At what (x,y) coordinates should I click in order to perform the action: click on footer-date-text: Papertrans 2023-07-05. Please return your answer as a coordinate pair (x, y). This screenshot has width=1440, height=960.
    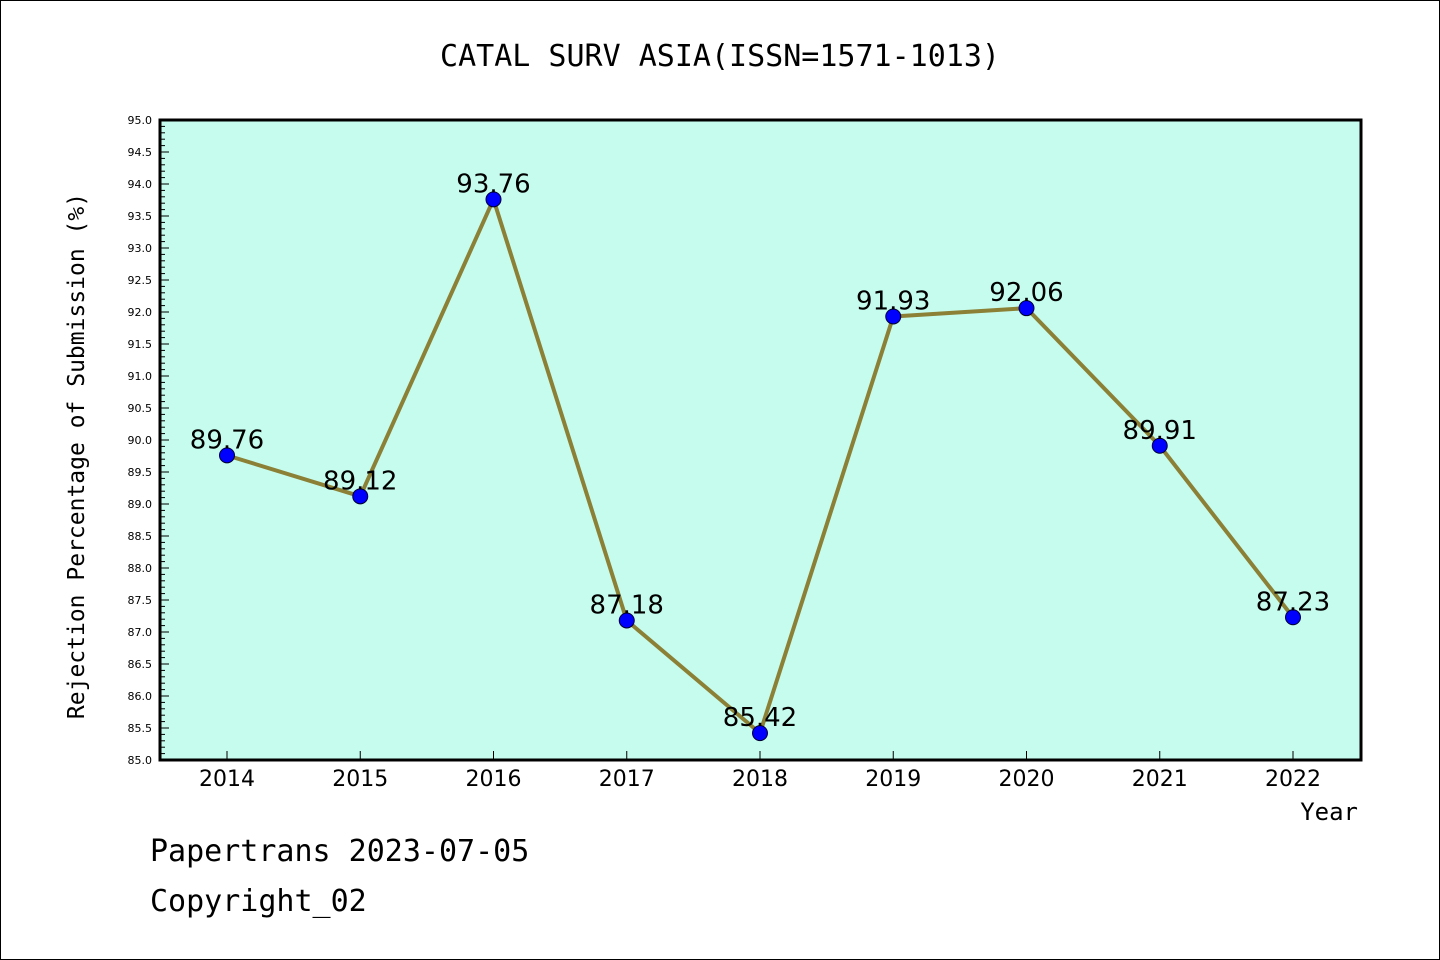
    Looking at the image, I should click on (340, 851).